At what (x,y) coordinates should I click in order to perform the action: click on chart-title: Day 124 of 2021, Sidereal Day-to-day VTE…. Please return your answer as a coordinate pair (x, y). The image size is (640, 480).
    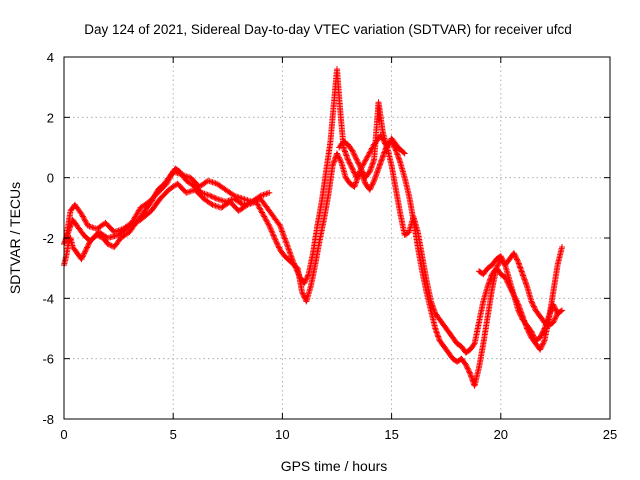
    Looking at the image, I should click on (327, 29).